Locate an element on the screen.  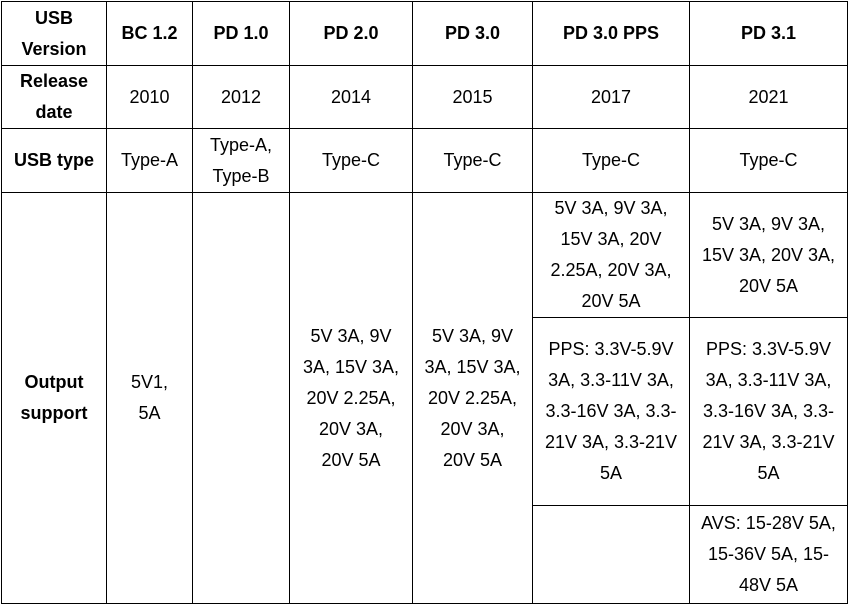
header-cell: PD 2.0 is located at coordinates (351, 33).